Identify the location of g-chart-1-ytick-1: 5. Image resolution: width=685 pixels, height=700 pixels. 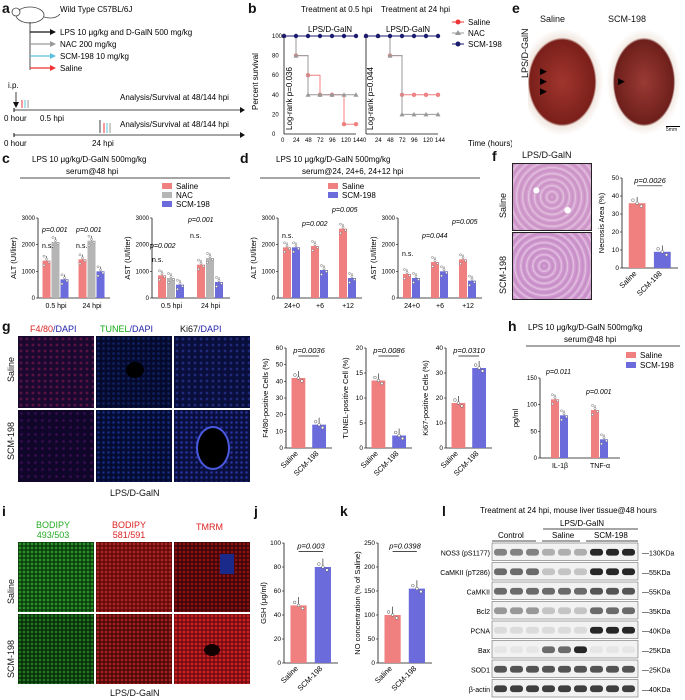
(361, 423).